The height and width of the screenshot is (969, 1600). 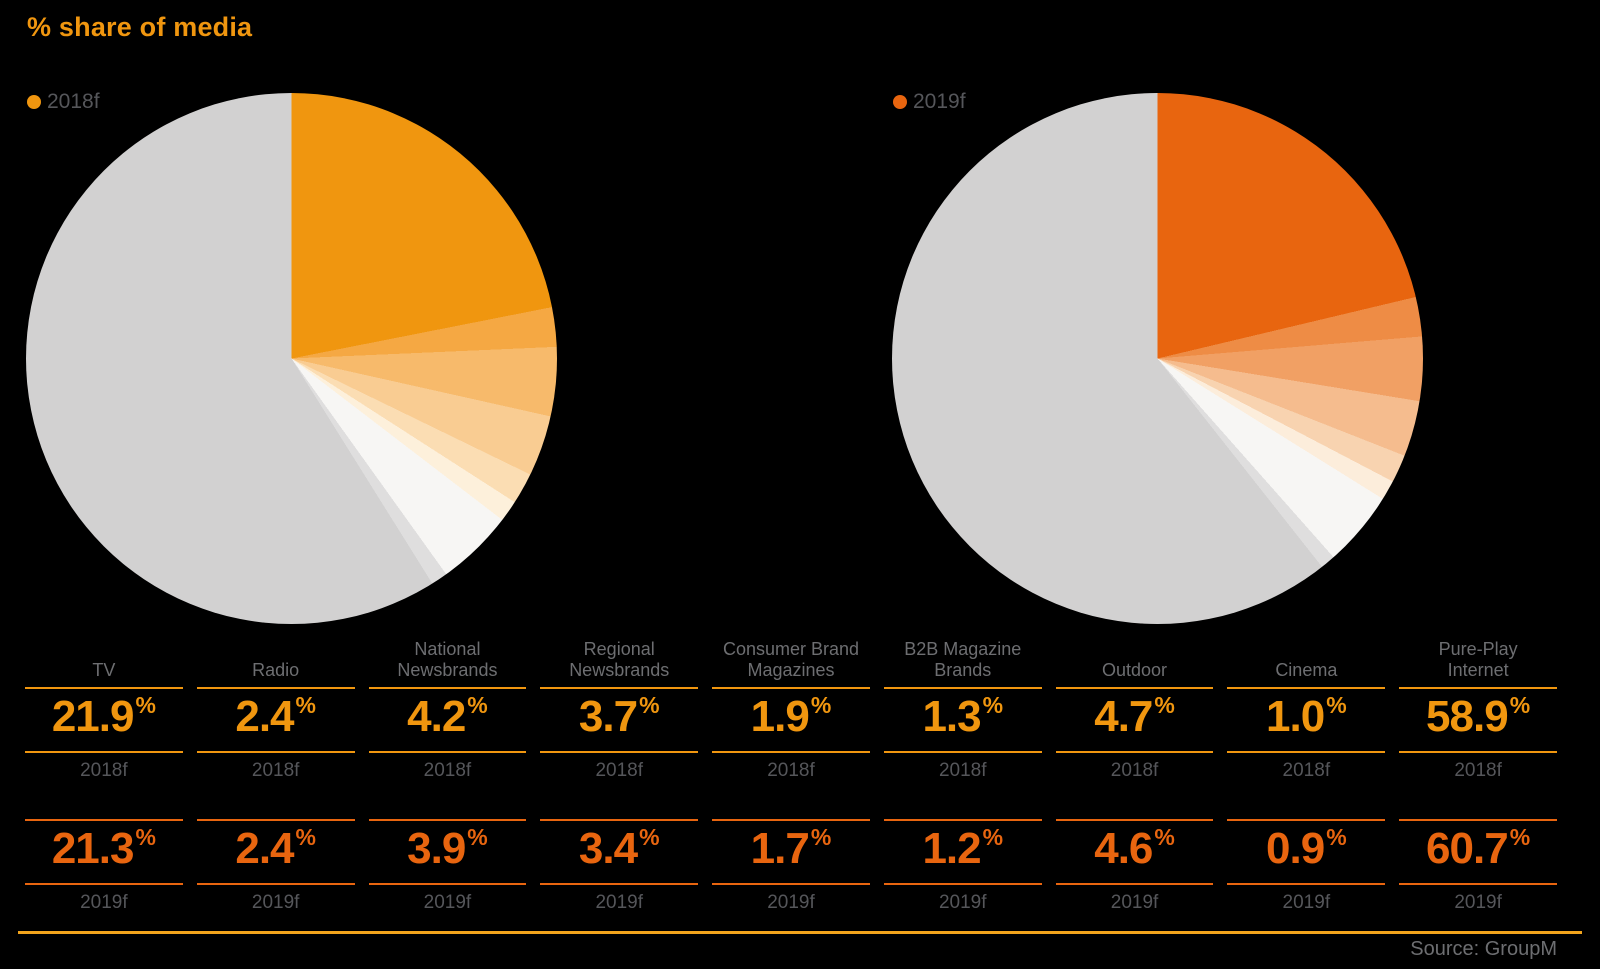 What do you see at coordinates (1306, 776) in the screenshot?
I see `media-column: Cinema 1.0% 2018f 0.9% 2019f` at bounding box center [1306, 776].